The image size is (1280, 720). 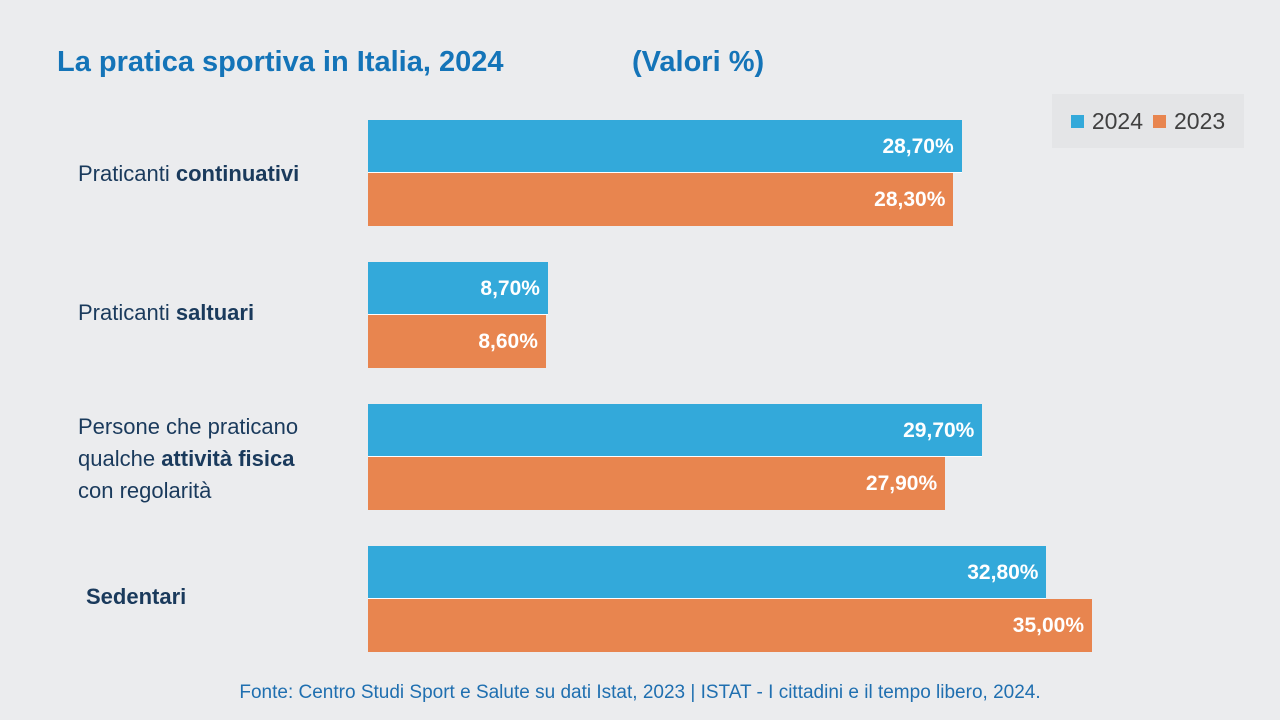 I want to click on bar-value-label: 28,30%, so click(x=910, y=199).